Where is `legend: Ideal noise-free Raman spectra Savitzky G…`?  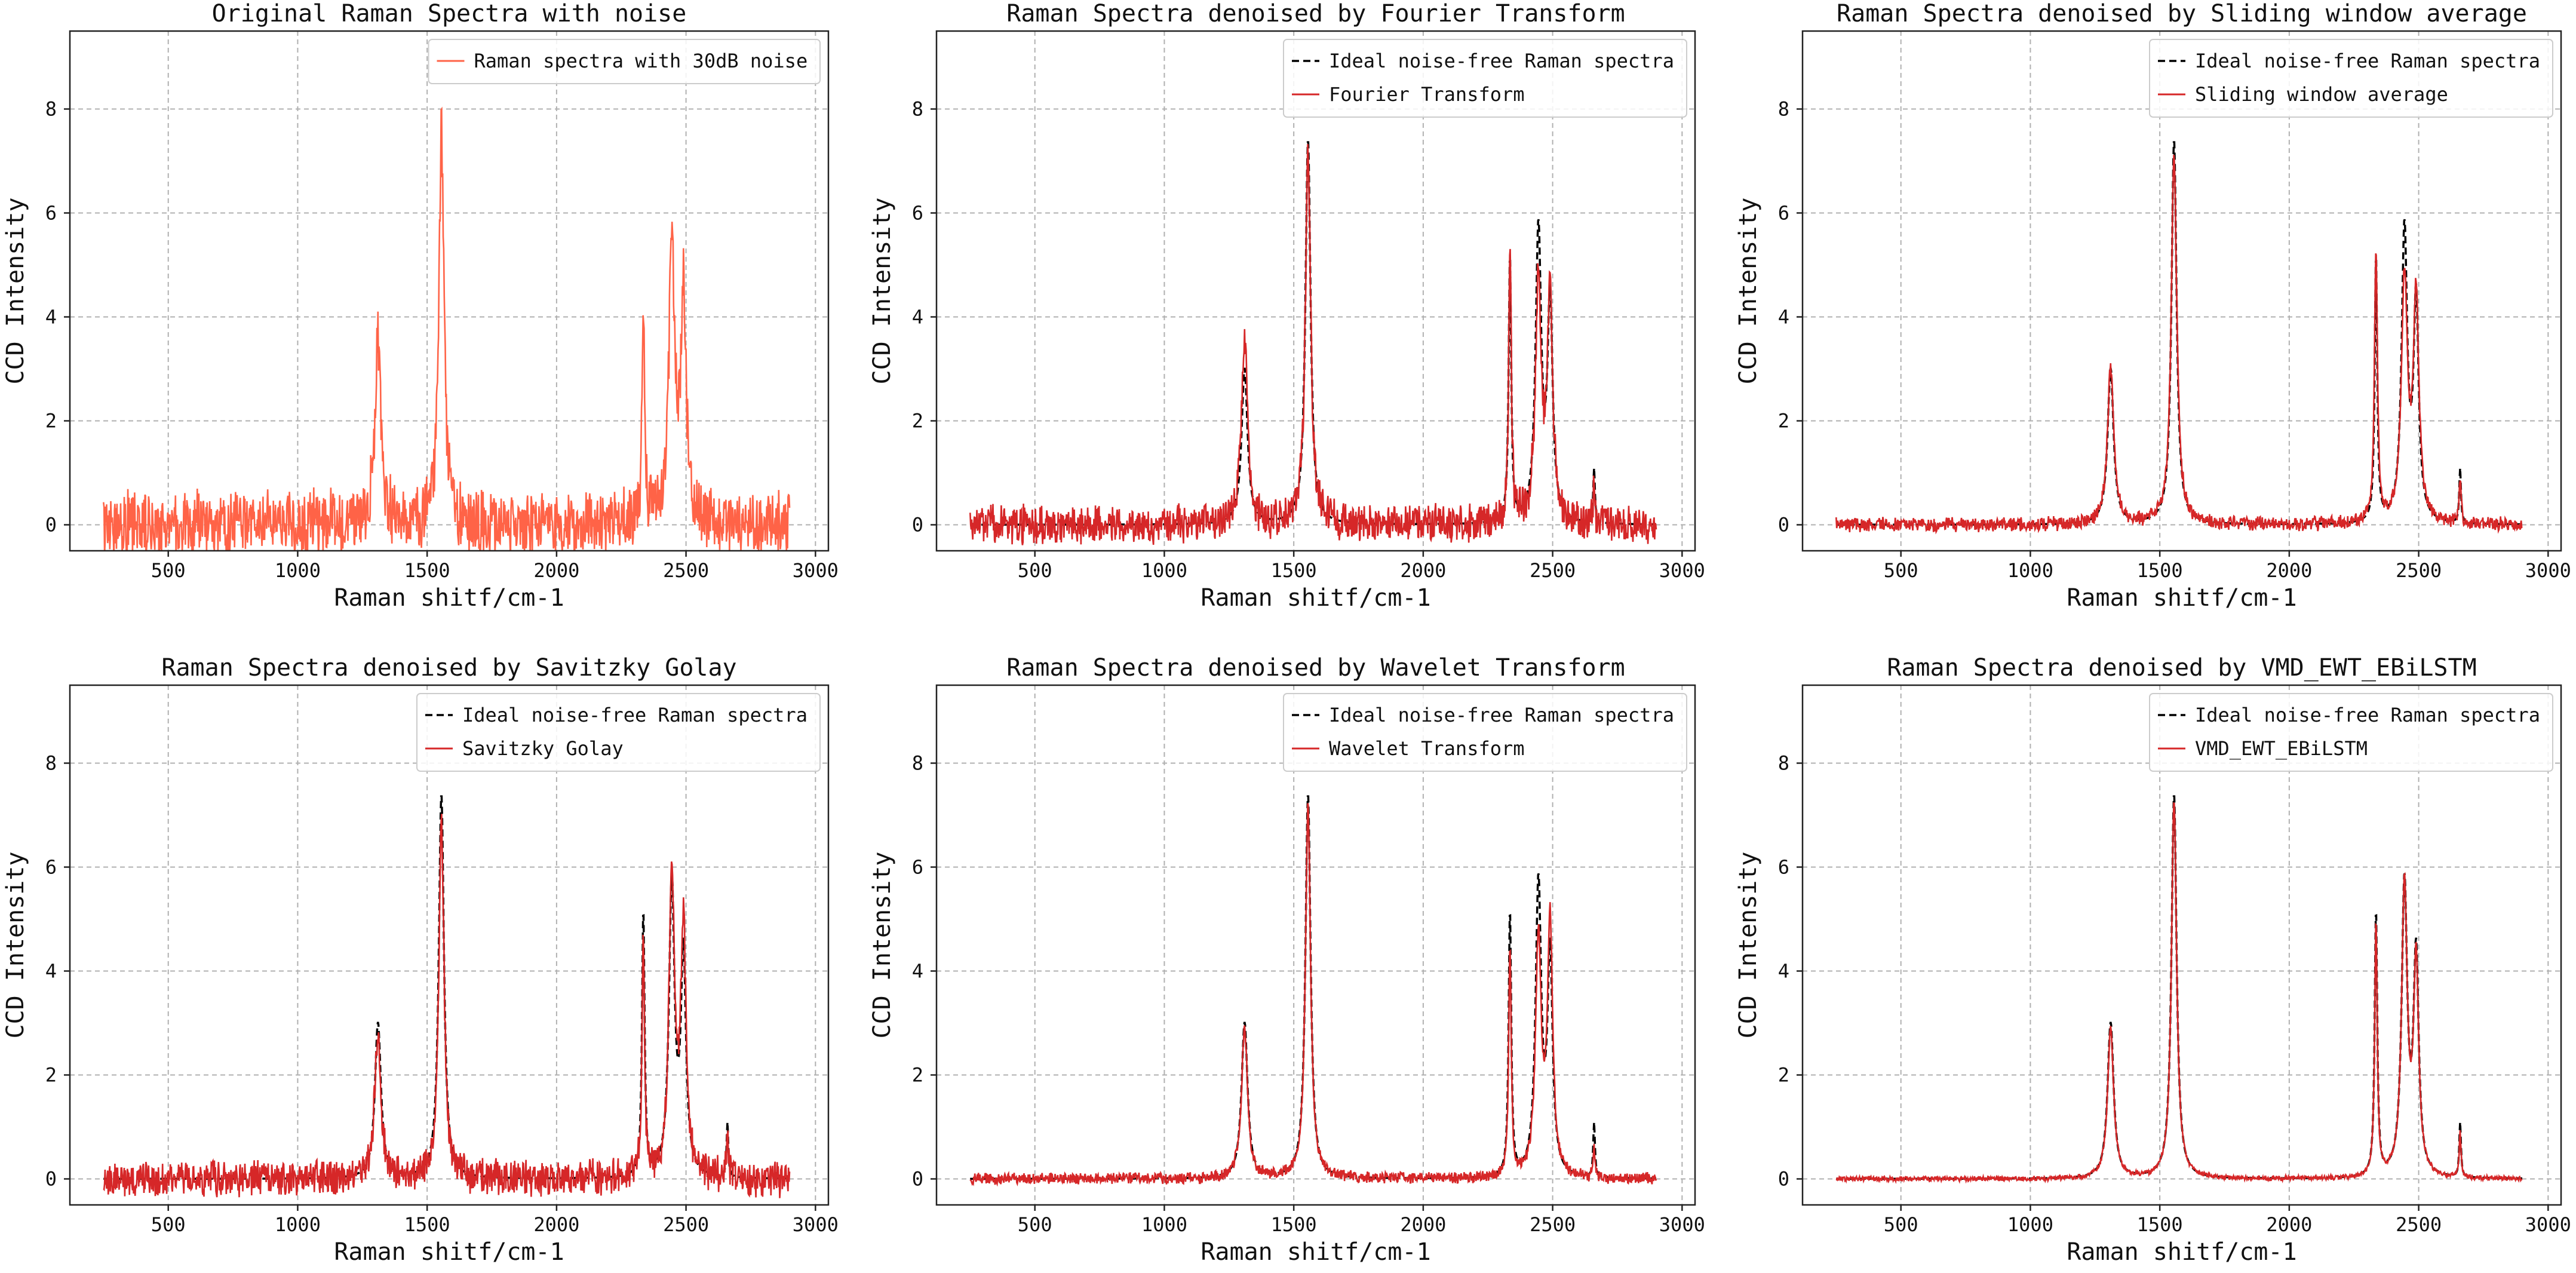 legend: Ideal noise-free Raman spectra Savitzky G… is located at coordinates (618, 733).